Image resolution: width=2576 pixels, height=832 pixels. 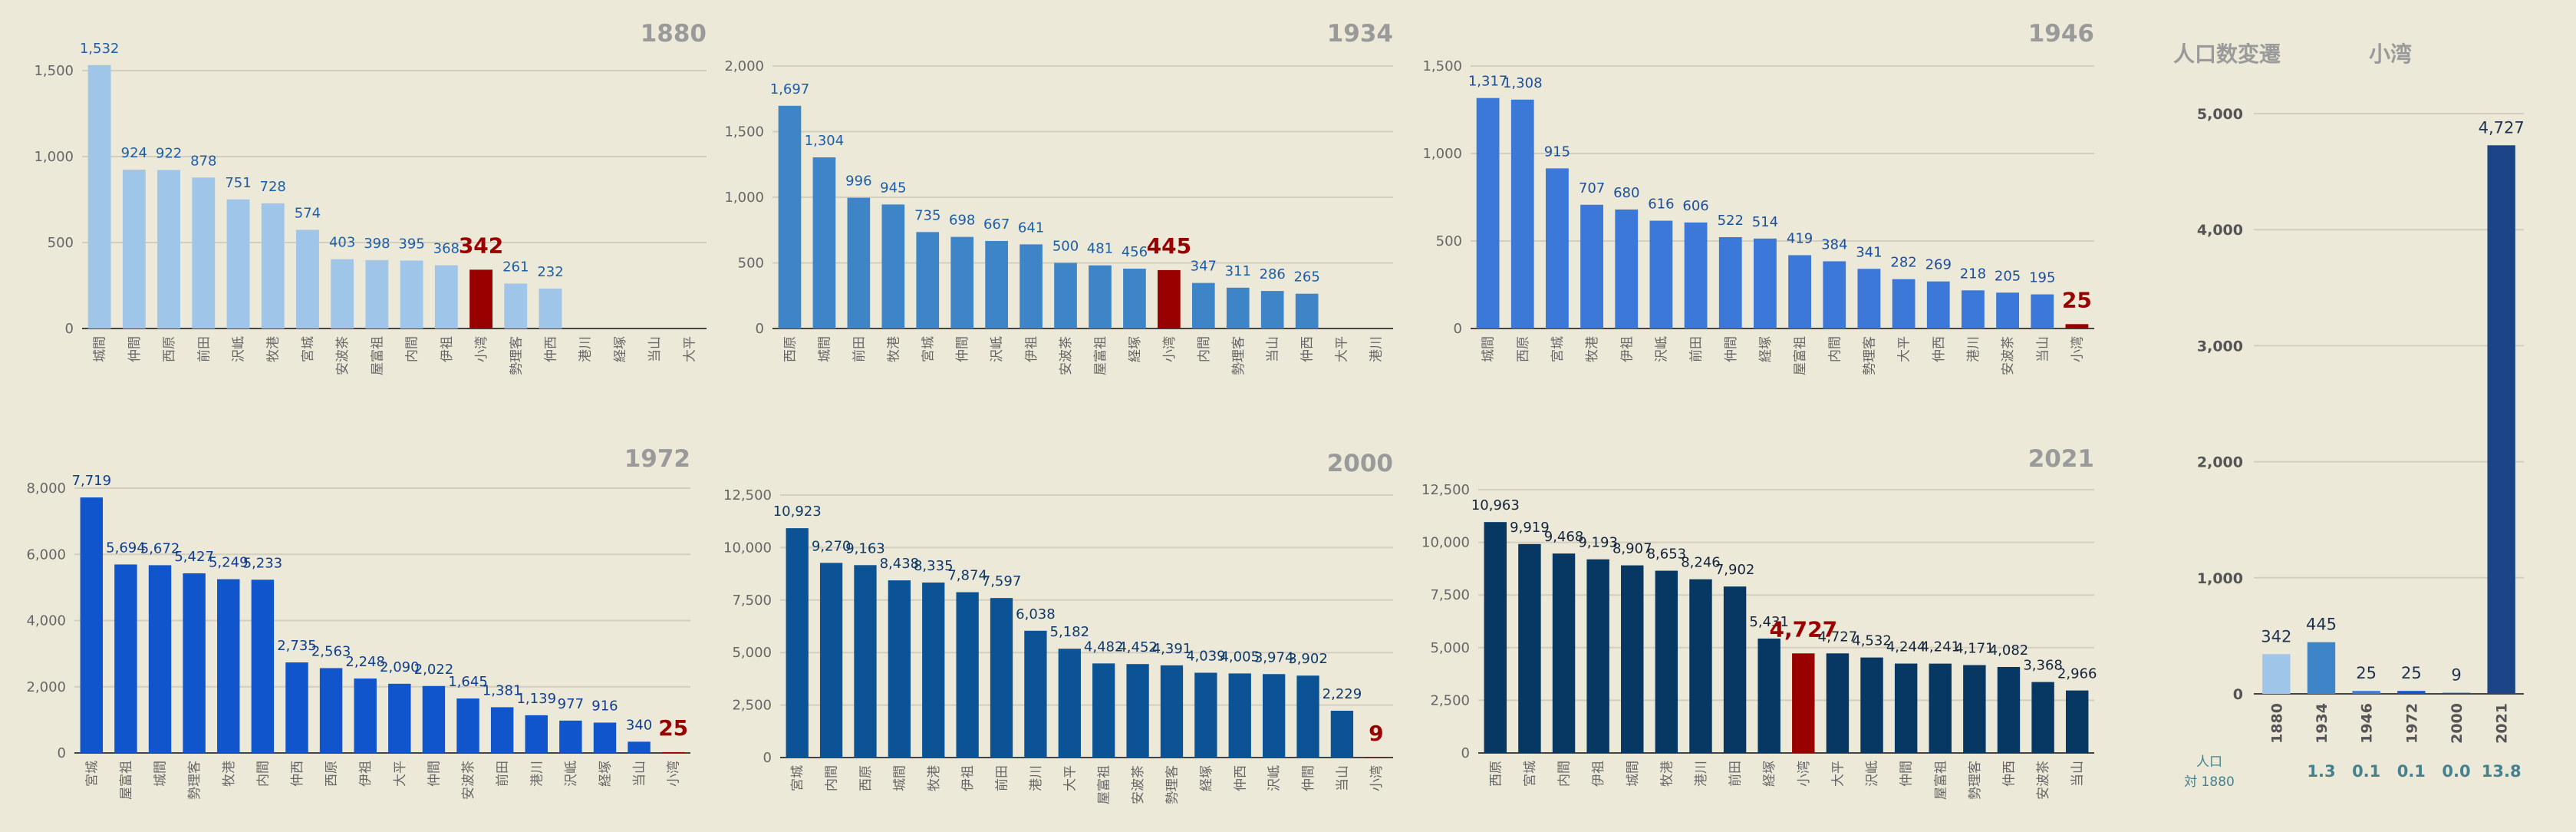 I want to click on ratio-value: 13.8, so click(x=2502, y=772).